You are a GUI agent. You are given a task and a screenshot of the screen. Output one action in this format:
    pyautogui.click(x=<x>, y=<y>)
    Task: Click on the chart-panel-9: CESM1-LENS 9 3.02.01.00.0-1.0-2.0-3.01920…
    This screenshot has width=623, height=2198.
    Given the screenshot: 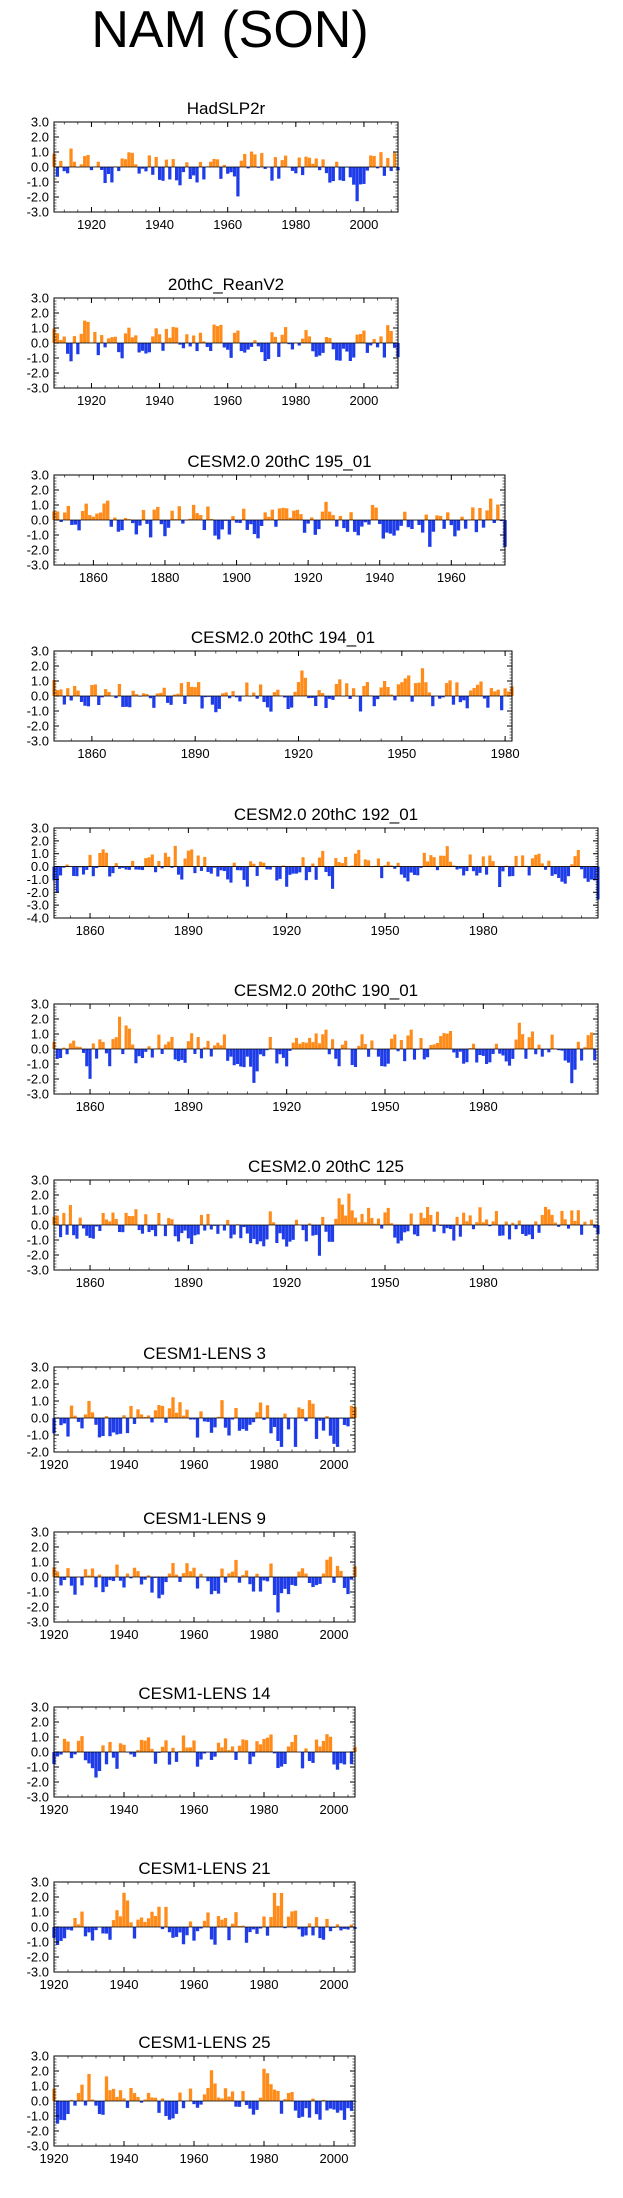 What is the action you would take?
    pyautogui.click(x=192, y=1575)
    